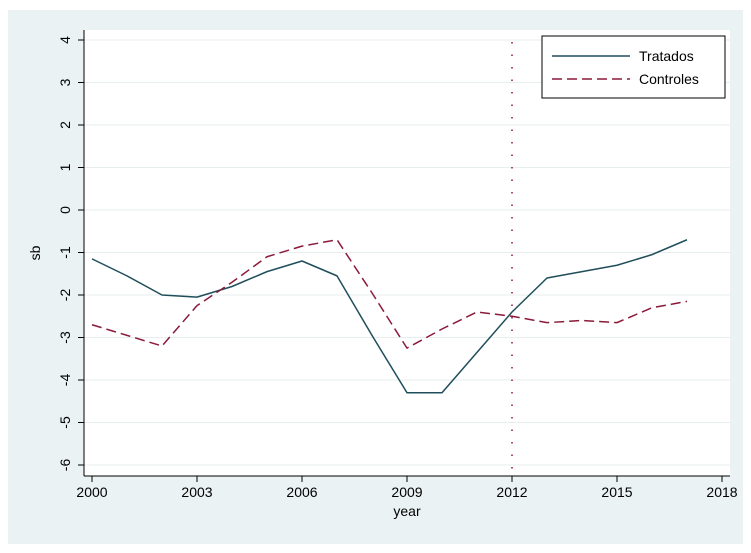 The image size is (751, 553). What do you see at coordinates (65, 380) in the screenshot?
I see `y-tick-label: -4` at bounding box center [65, 380].